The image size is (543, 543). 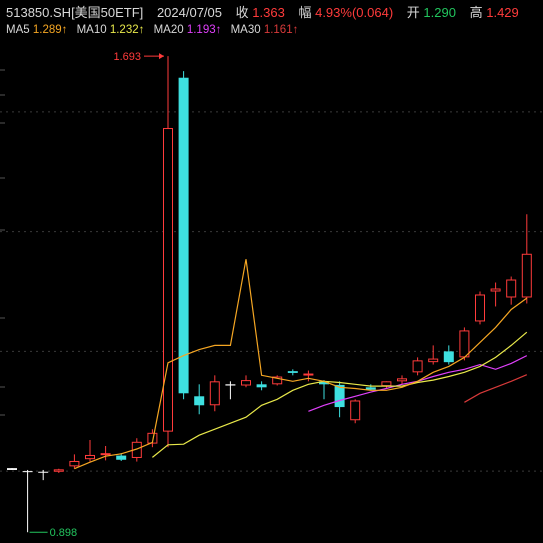 What do you see at coordinates (39, 12) in the screenshot?
I see `security-code: 513850.SH` at bounding box center [39, 12].